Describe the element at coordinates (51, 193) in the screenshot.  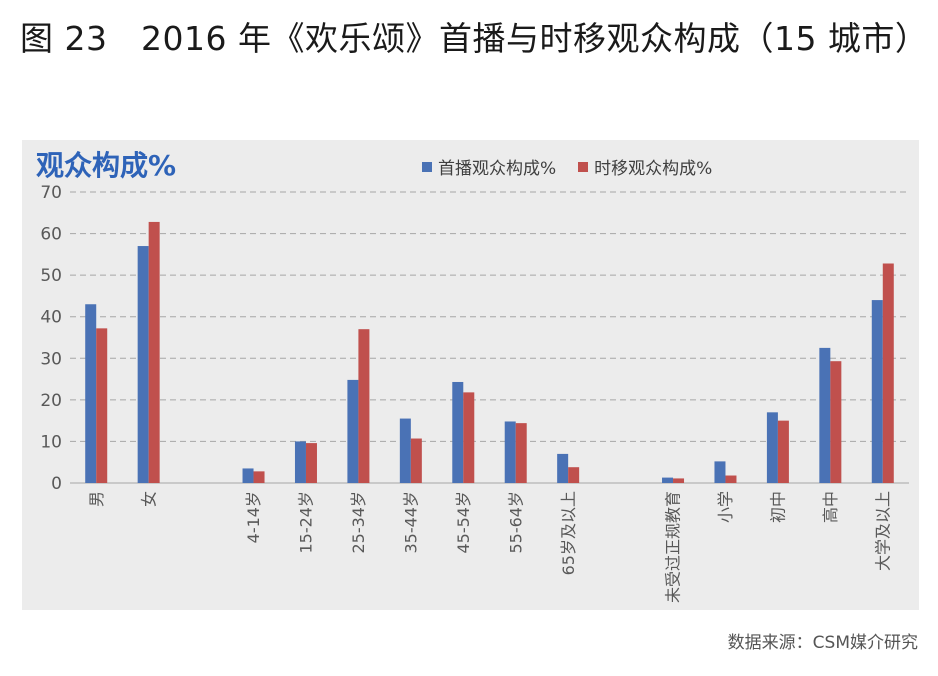
I see `y-tick-label: 70` at that location.